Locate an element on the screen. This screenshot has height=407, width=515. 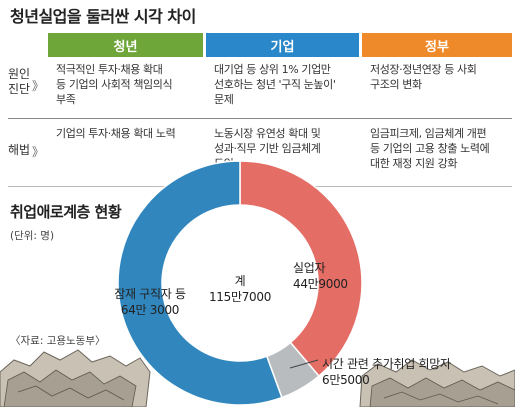
cell-line: 등 기업의 고용 창출 노력에 is located at coordinates (430, 148).